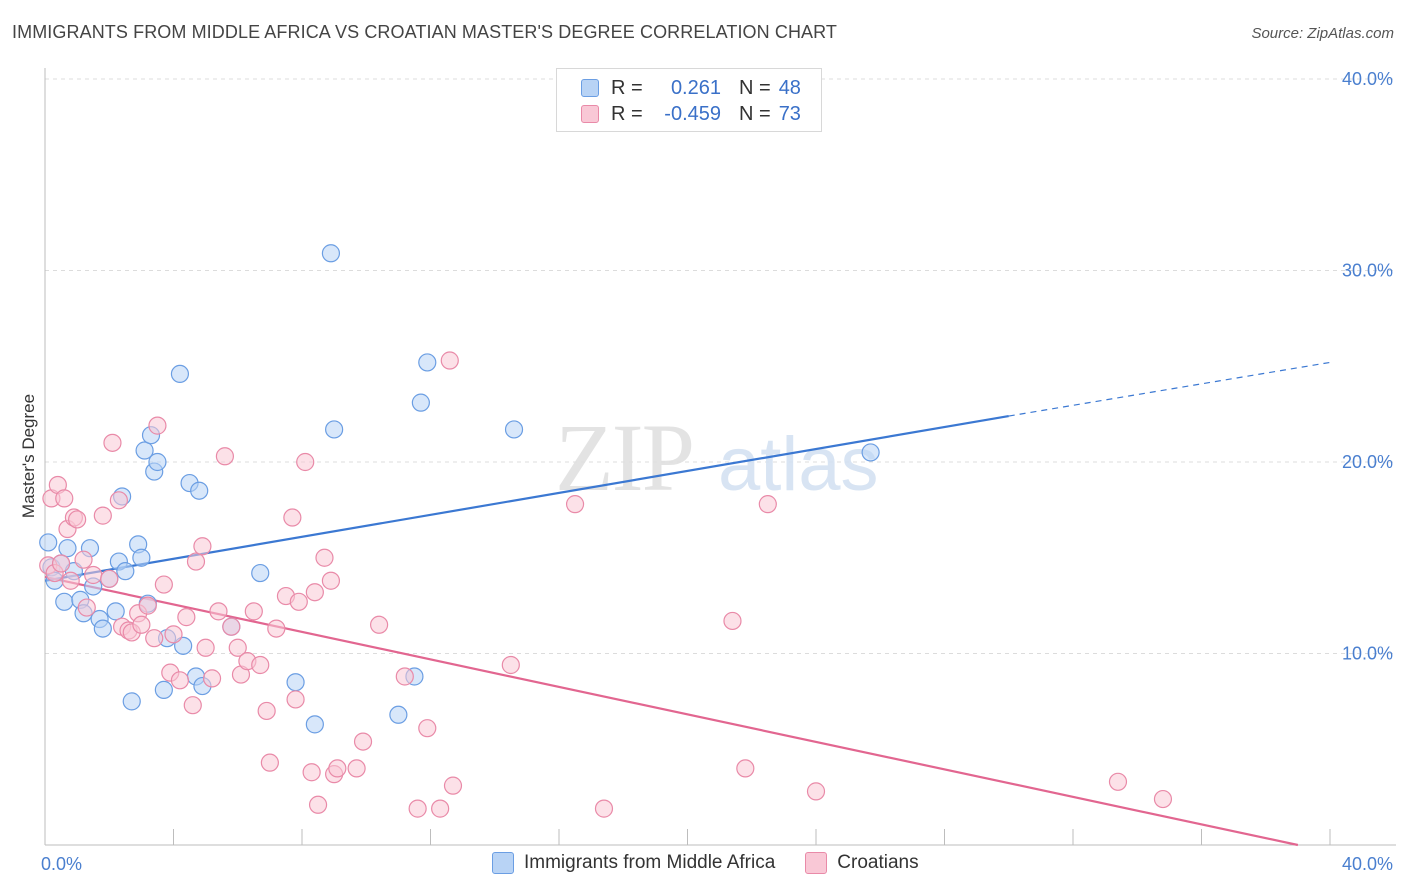 This screenshot has width=1406, height=892. What do you see at coordinates (789, 113) in the screenshot?
I see `legend-n-value: 73` at bounding box center [789, 113].